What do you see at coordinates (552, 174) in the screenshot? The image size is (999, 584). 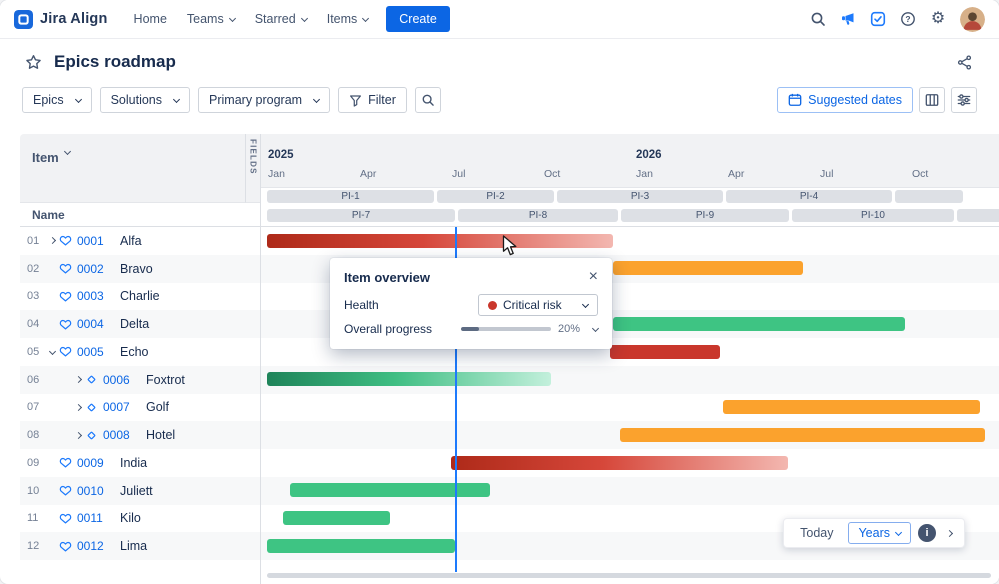 I see `month-label: Oct` at bounding box center [552, 174].